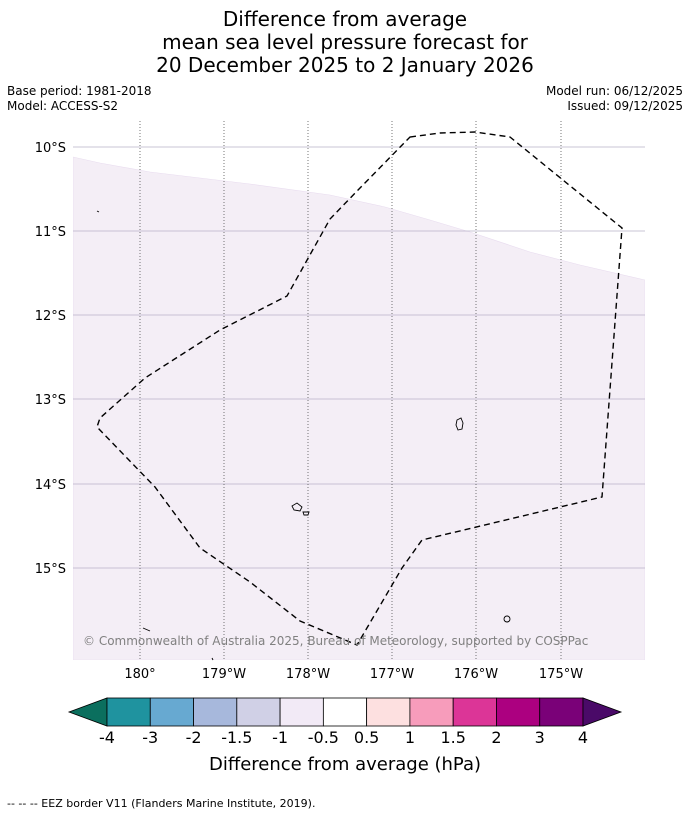 The width and height of the screenshot is (690, 816). What do you see at coordinates (236, 737) in the screenshot?
I see `colorbar-tick-label: -1.5` at bounding box center [236, 737].